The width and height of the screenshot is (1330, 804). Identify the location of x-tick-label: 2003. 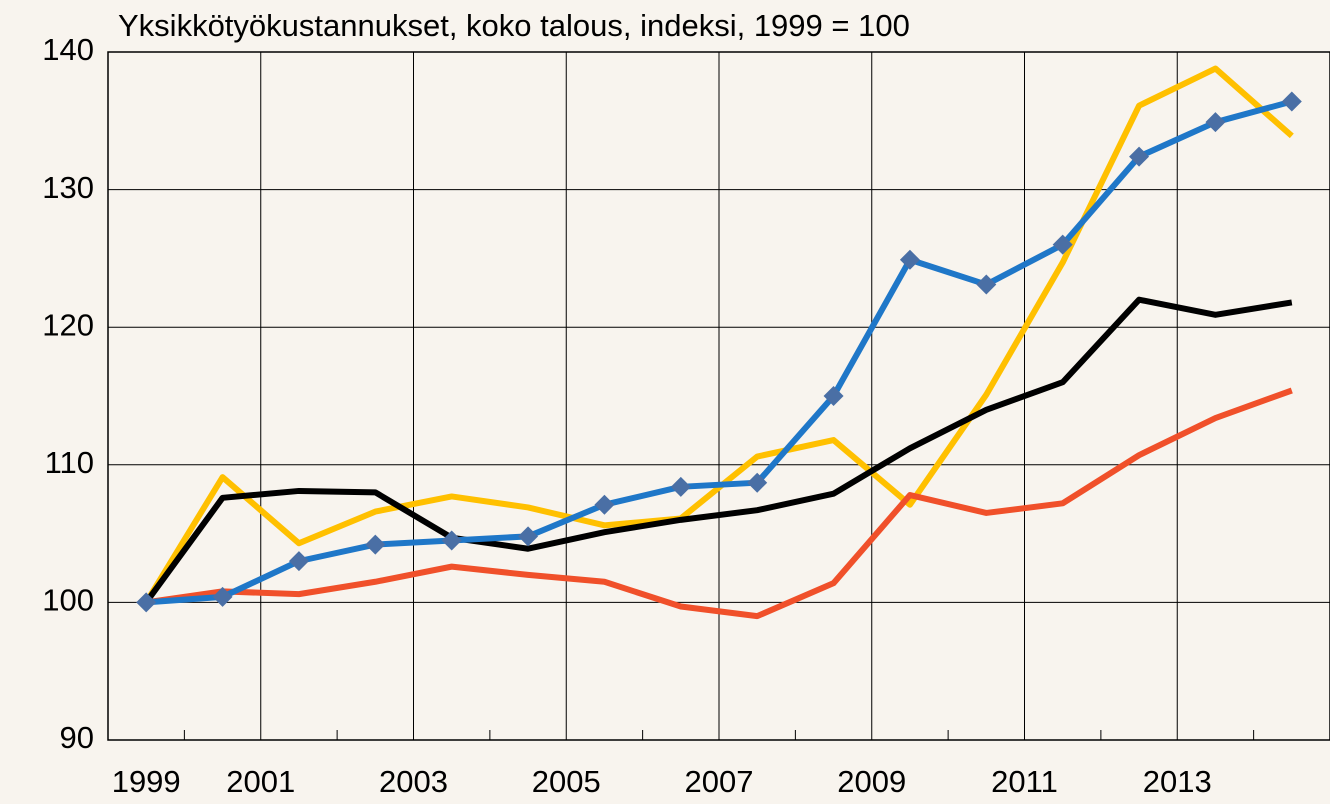
(413, 781).